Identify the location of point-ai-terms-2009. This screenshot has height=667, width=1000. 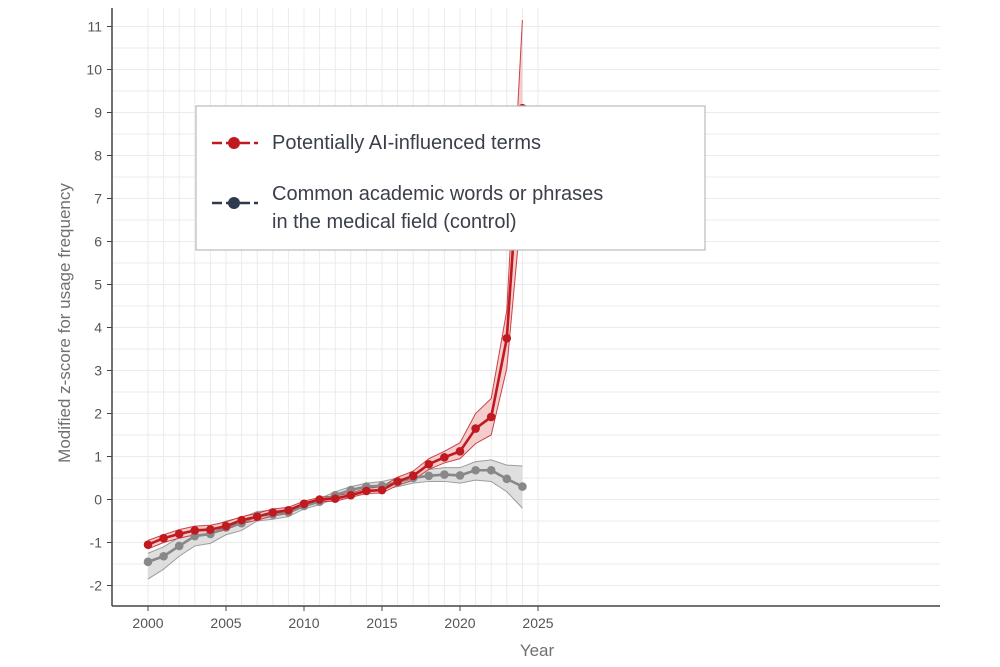
(288, 510).